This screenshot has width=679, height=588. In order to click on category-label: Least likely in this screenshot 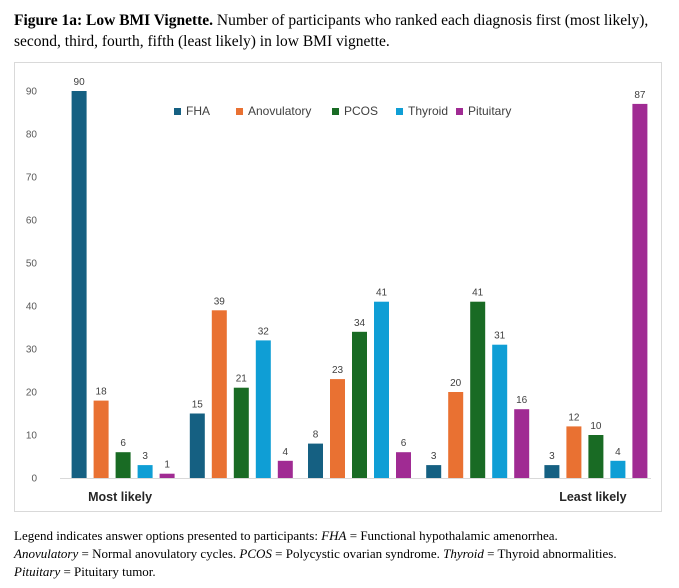, I will do `click(592, 497)`.